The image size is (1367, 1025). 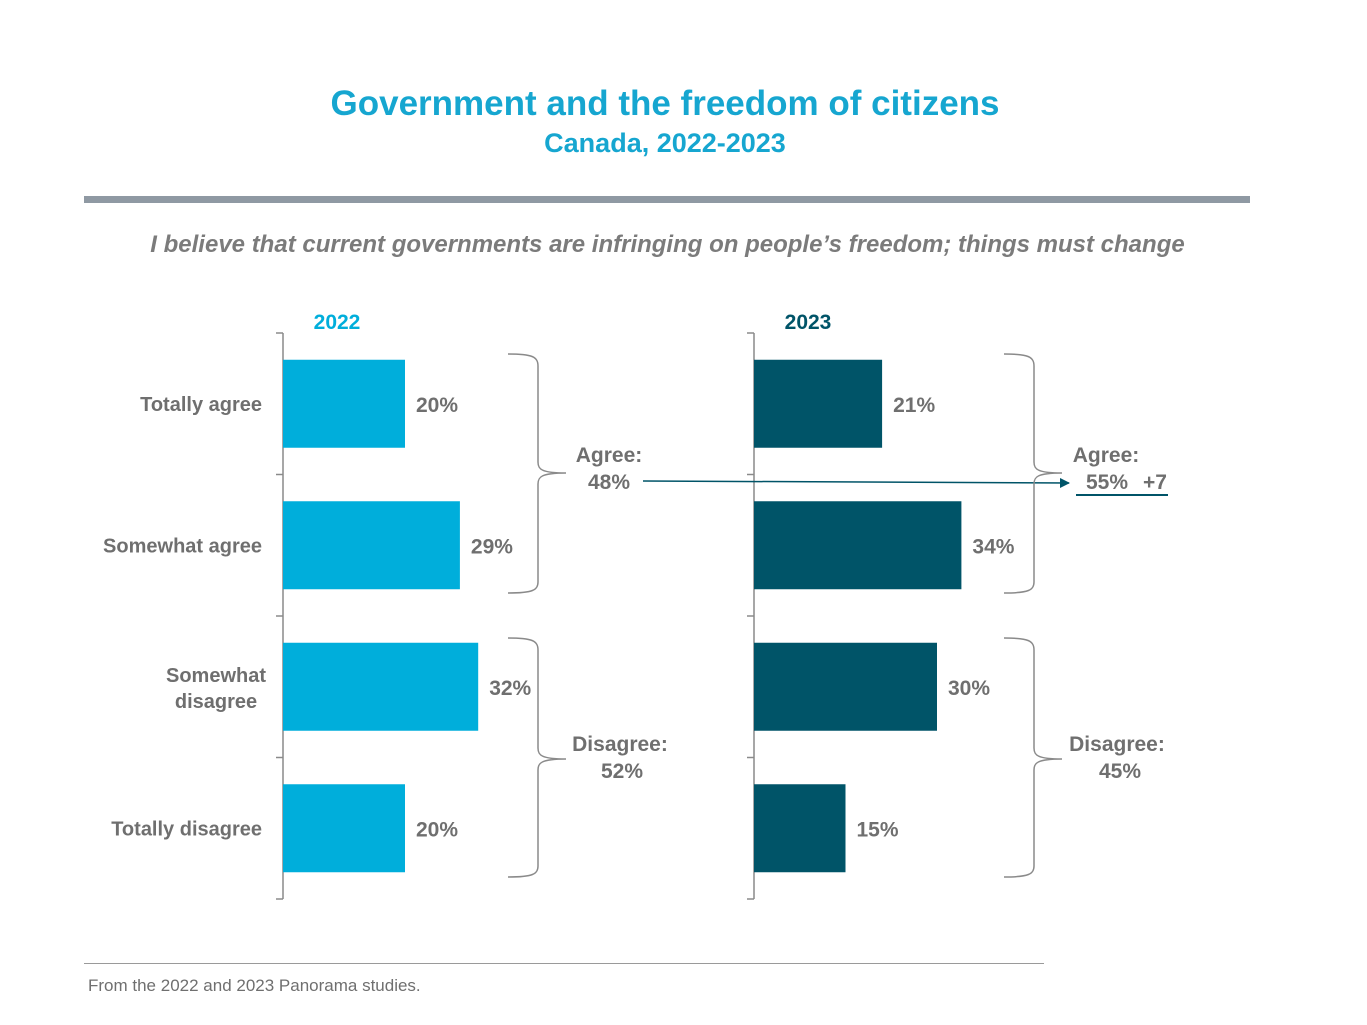 I want to click on series-title-2023: 2023, so click(x=808, y=322).